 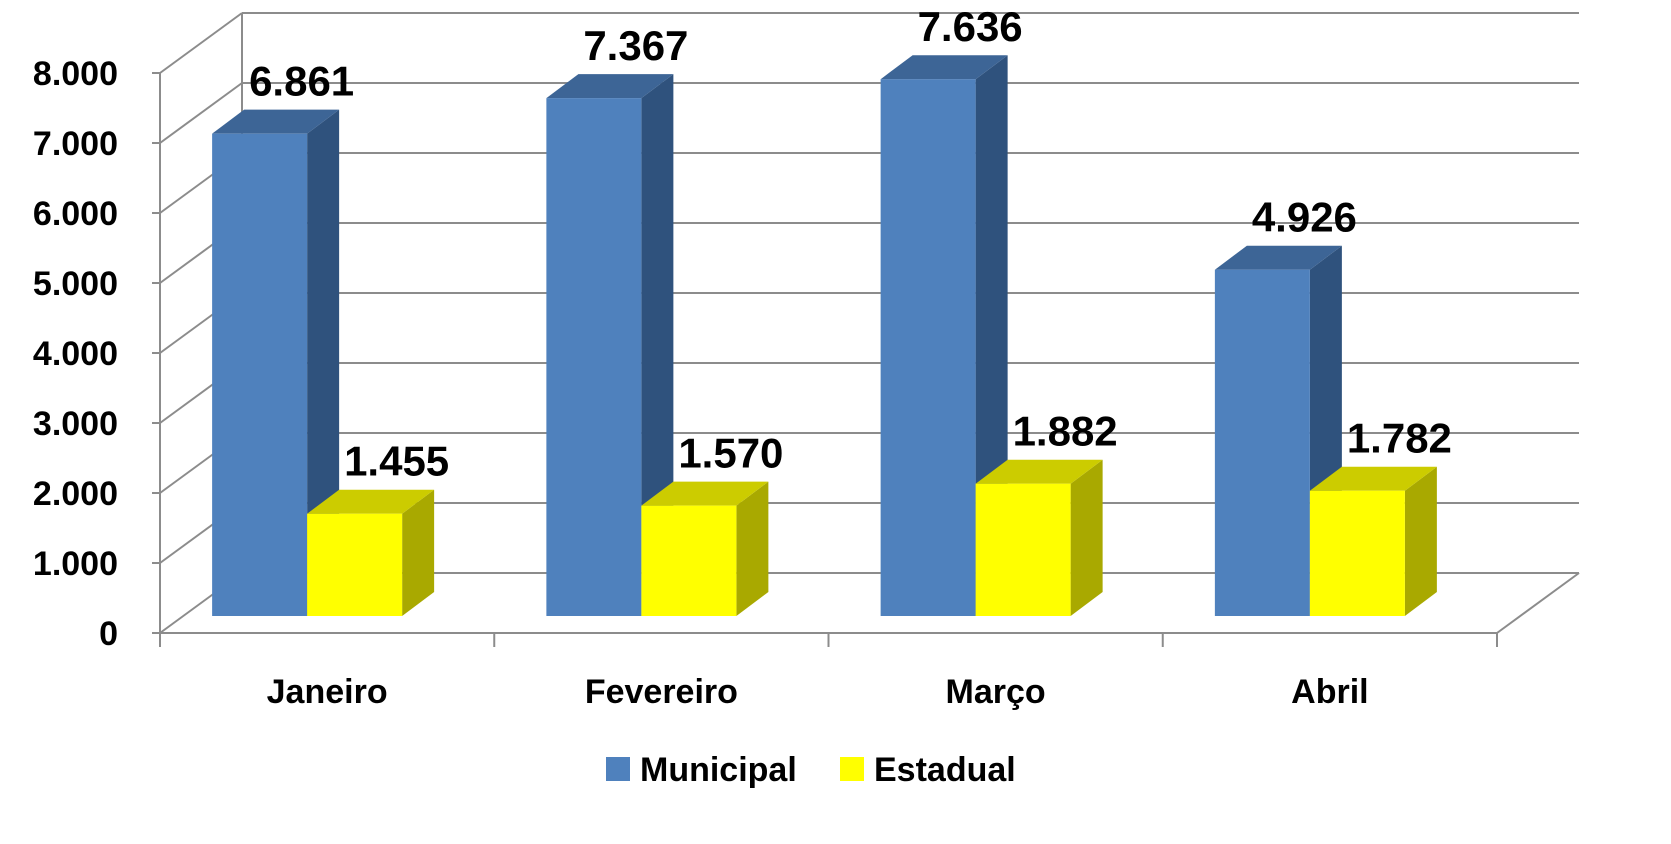 I want to click on y-tick-label: 0, so click(x=108, y=634).